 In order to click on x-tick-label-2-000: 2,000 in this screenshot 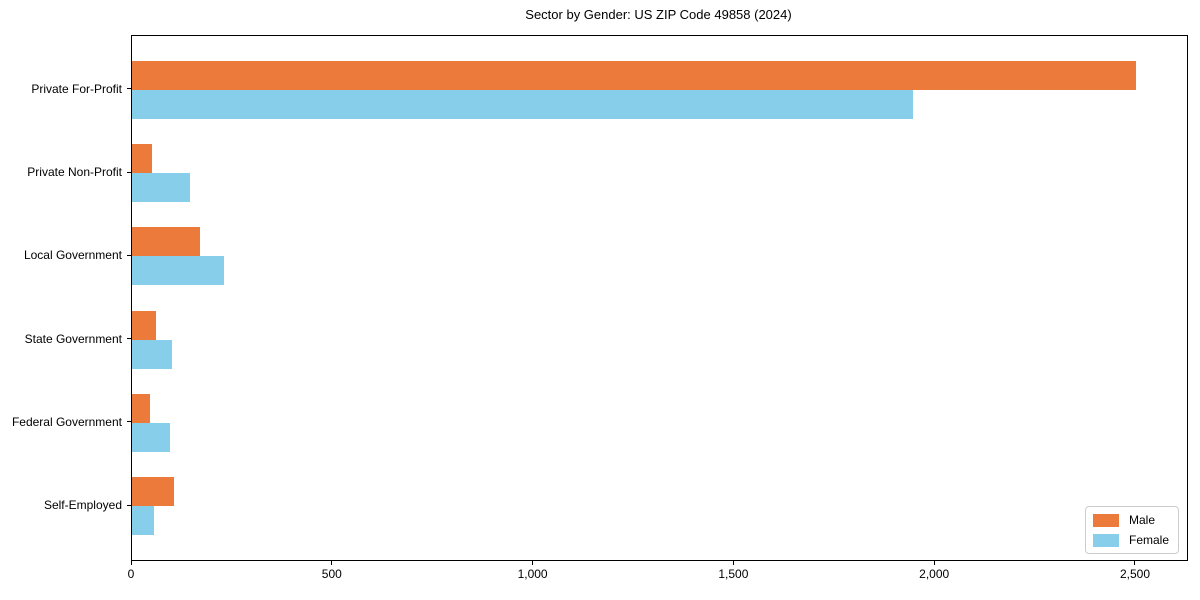, I will do `click(934, 574)`.